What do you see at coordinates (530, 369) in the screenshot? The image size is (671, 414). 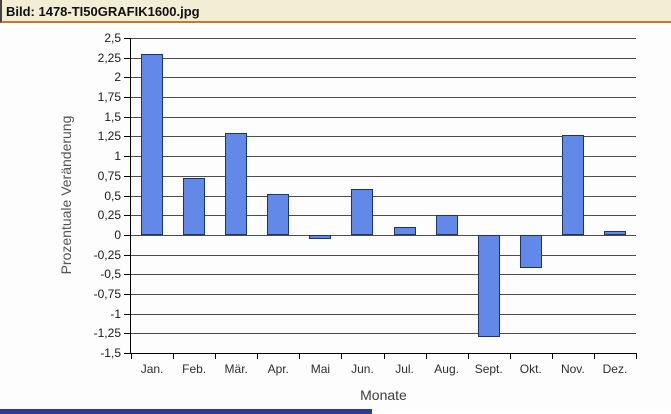 I see `x-category-label: Okt.` at bounding box center [530, 369].